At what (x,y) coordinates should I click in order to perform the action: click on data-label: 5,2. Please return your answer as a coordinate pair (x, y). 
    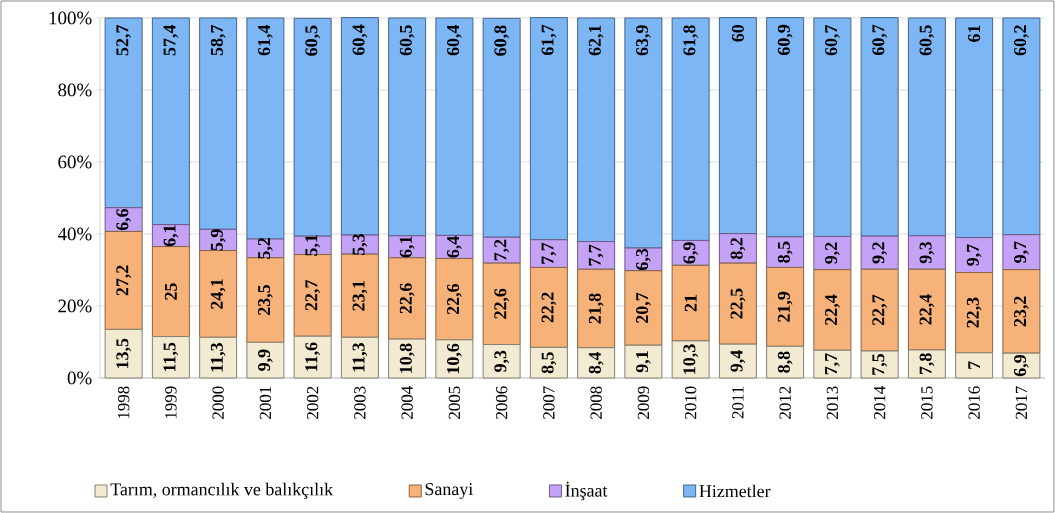
    Looking at the image, I should click on (265, 248).